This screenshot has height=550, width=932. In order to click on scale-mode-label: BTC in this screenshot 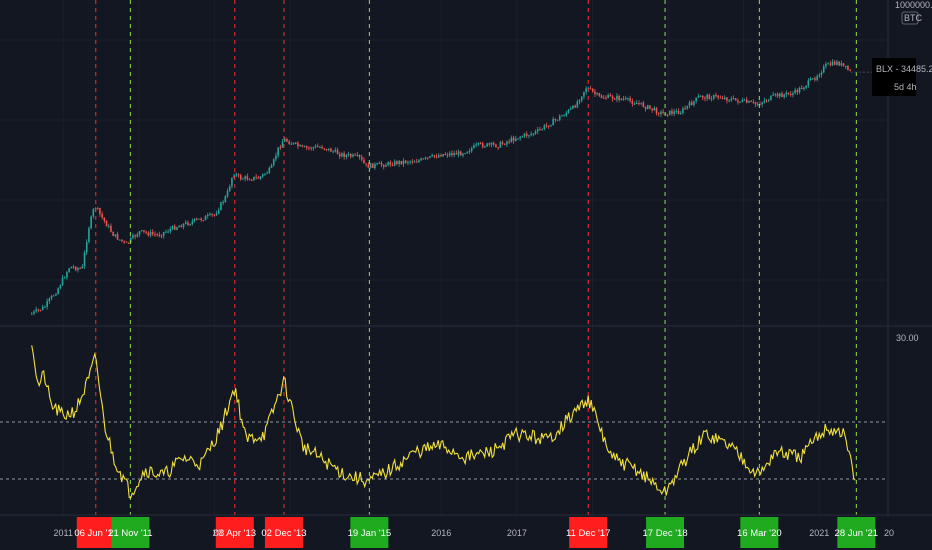, I will do `click(913, 18)`.